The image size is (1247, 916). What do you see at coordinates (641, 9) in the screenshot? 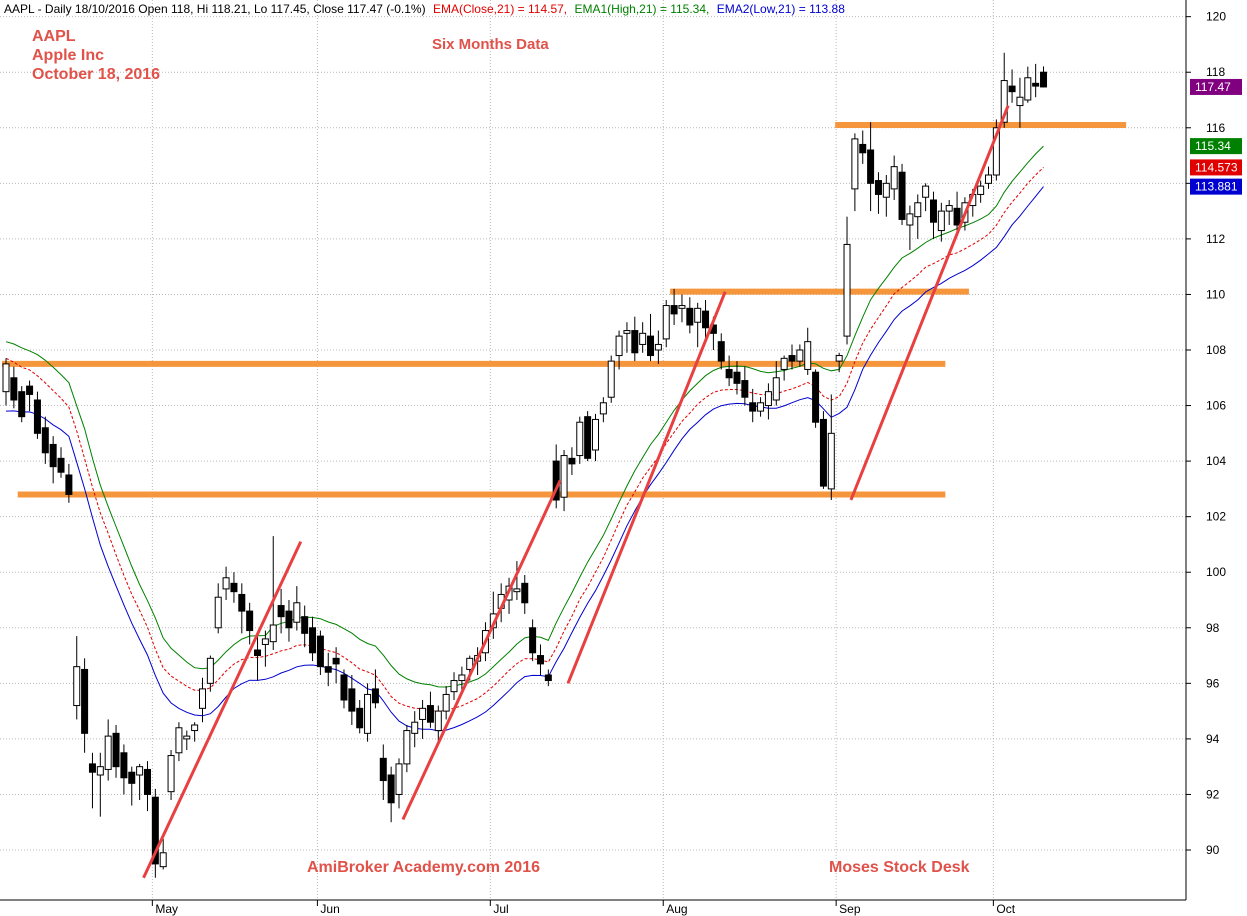
I see `header-ema-high: EMA1(High,21) = 115.34,` at bounding box center [641, 9].